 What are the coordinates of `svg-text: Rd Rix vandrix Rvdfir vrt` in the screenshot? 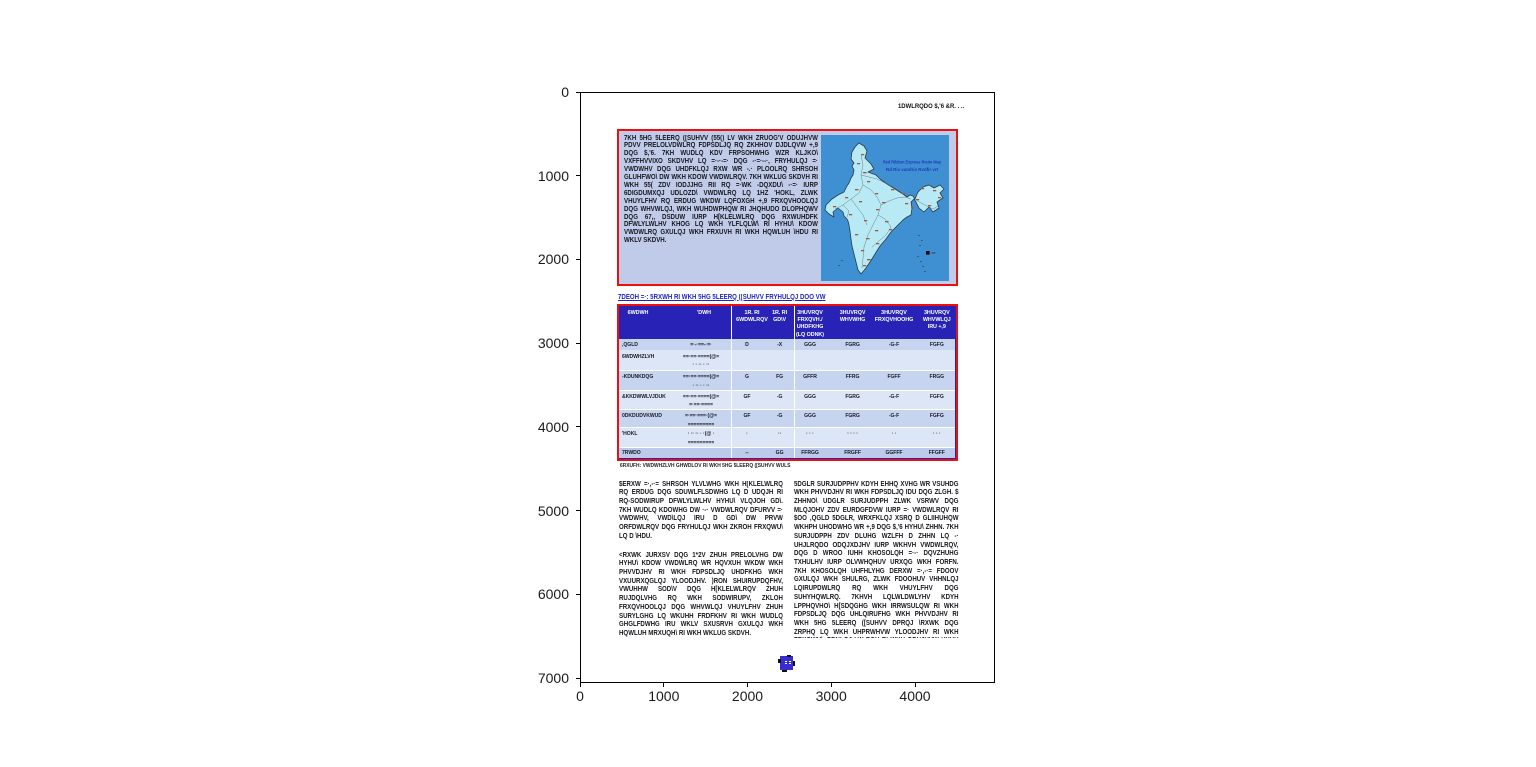 It's located at (912, 169).